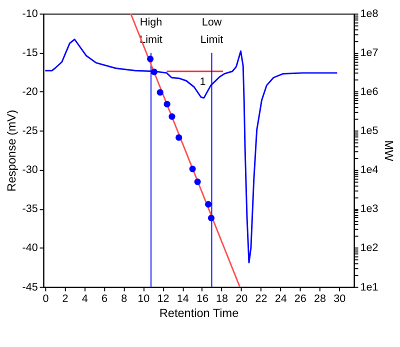 This screenshot has width=400, height=347. I want to click on y-tick-label: -45, so click(30, 287).